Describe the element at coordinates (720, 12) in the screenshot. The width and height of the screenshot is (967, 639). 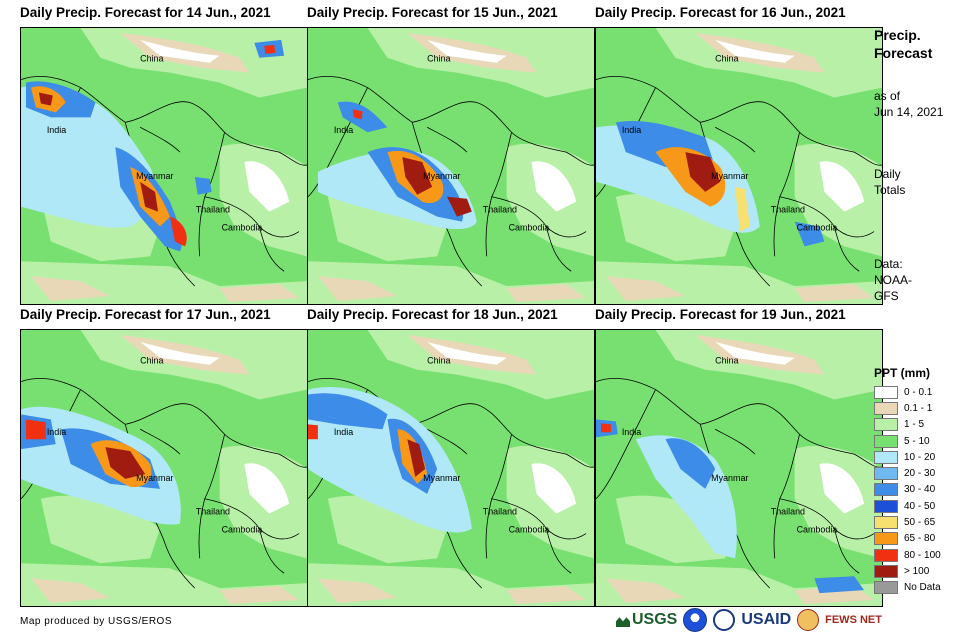
I see `panel-title: Daily Precip. Forecast for 16 Jun., 2021` at that location.